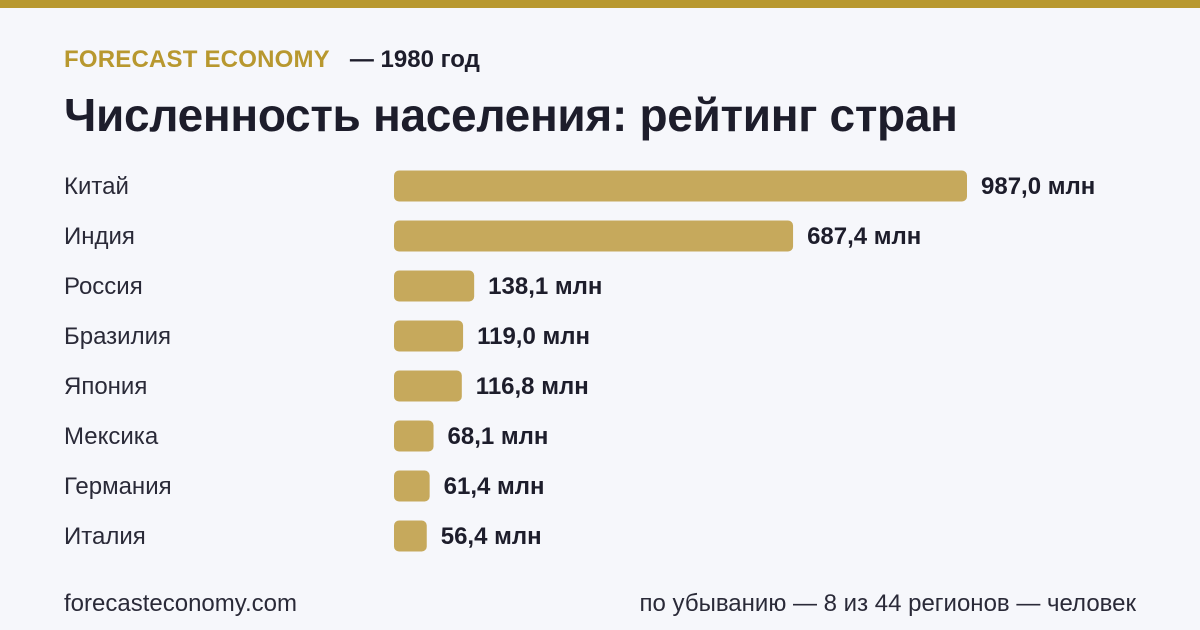 This screenshot has width=1200, height=630. Describe the element at coordinates (491, 536) in the screenshot. I see `value-label: 56,4 млн` at that location.